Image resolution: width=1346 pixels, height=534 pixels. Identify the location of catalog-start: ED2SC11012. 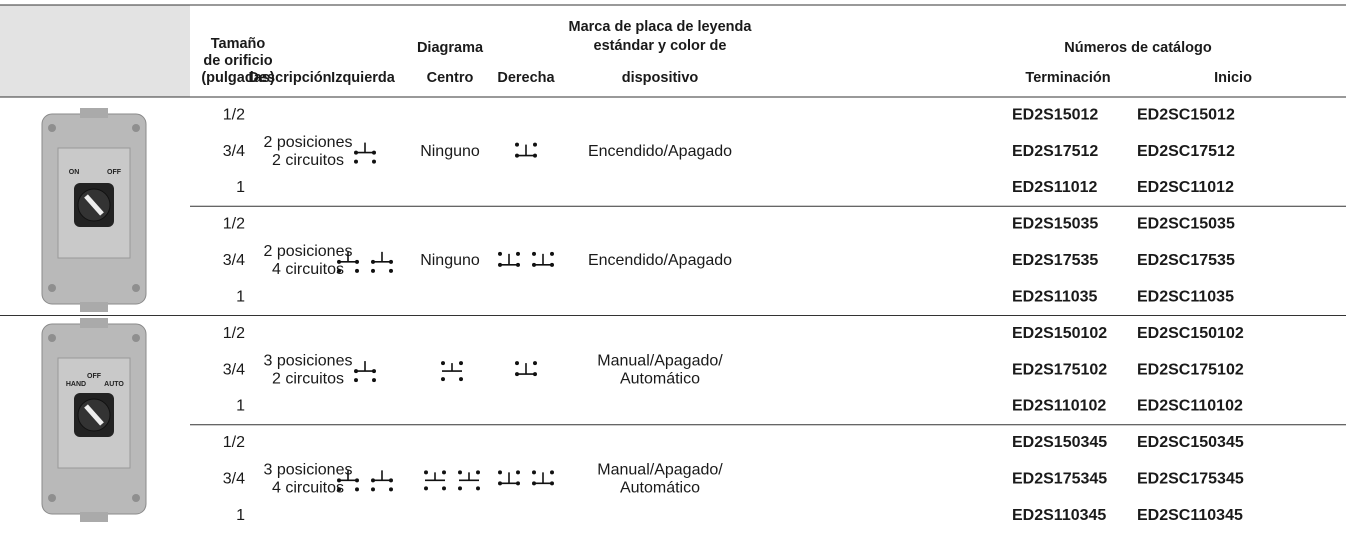
(1185, 187).